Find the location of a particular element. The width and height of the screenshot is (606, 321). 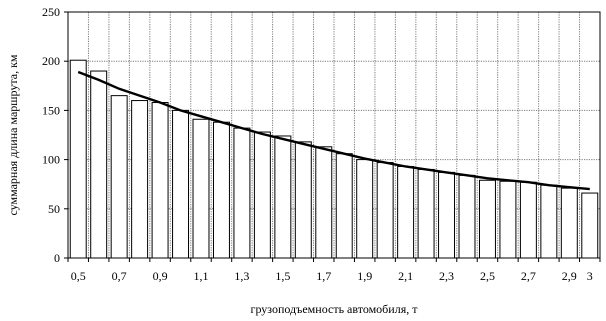

x-tick-label: 1,7 is located at coordinates (323, 276).